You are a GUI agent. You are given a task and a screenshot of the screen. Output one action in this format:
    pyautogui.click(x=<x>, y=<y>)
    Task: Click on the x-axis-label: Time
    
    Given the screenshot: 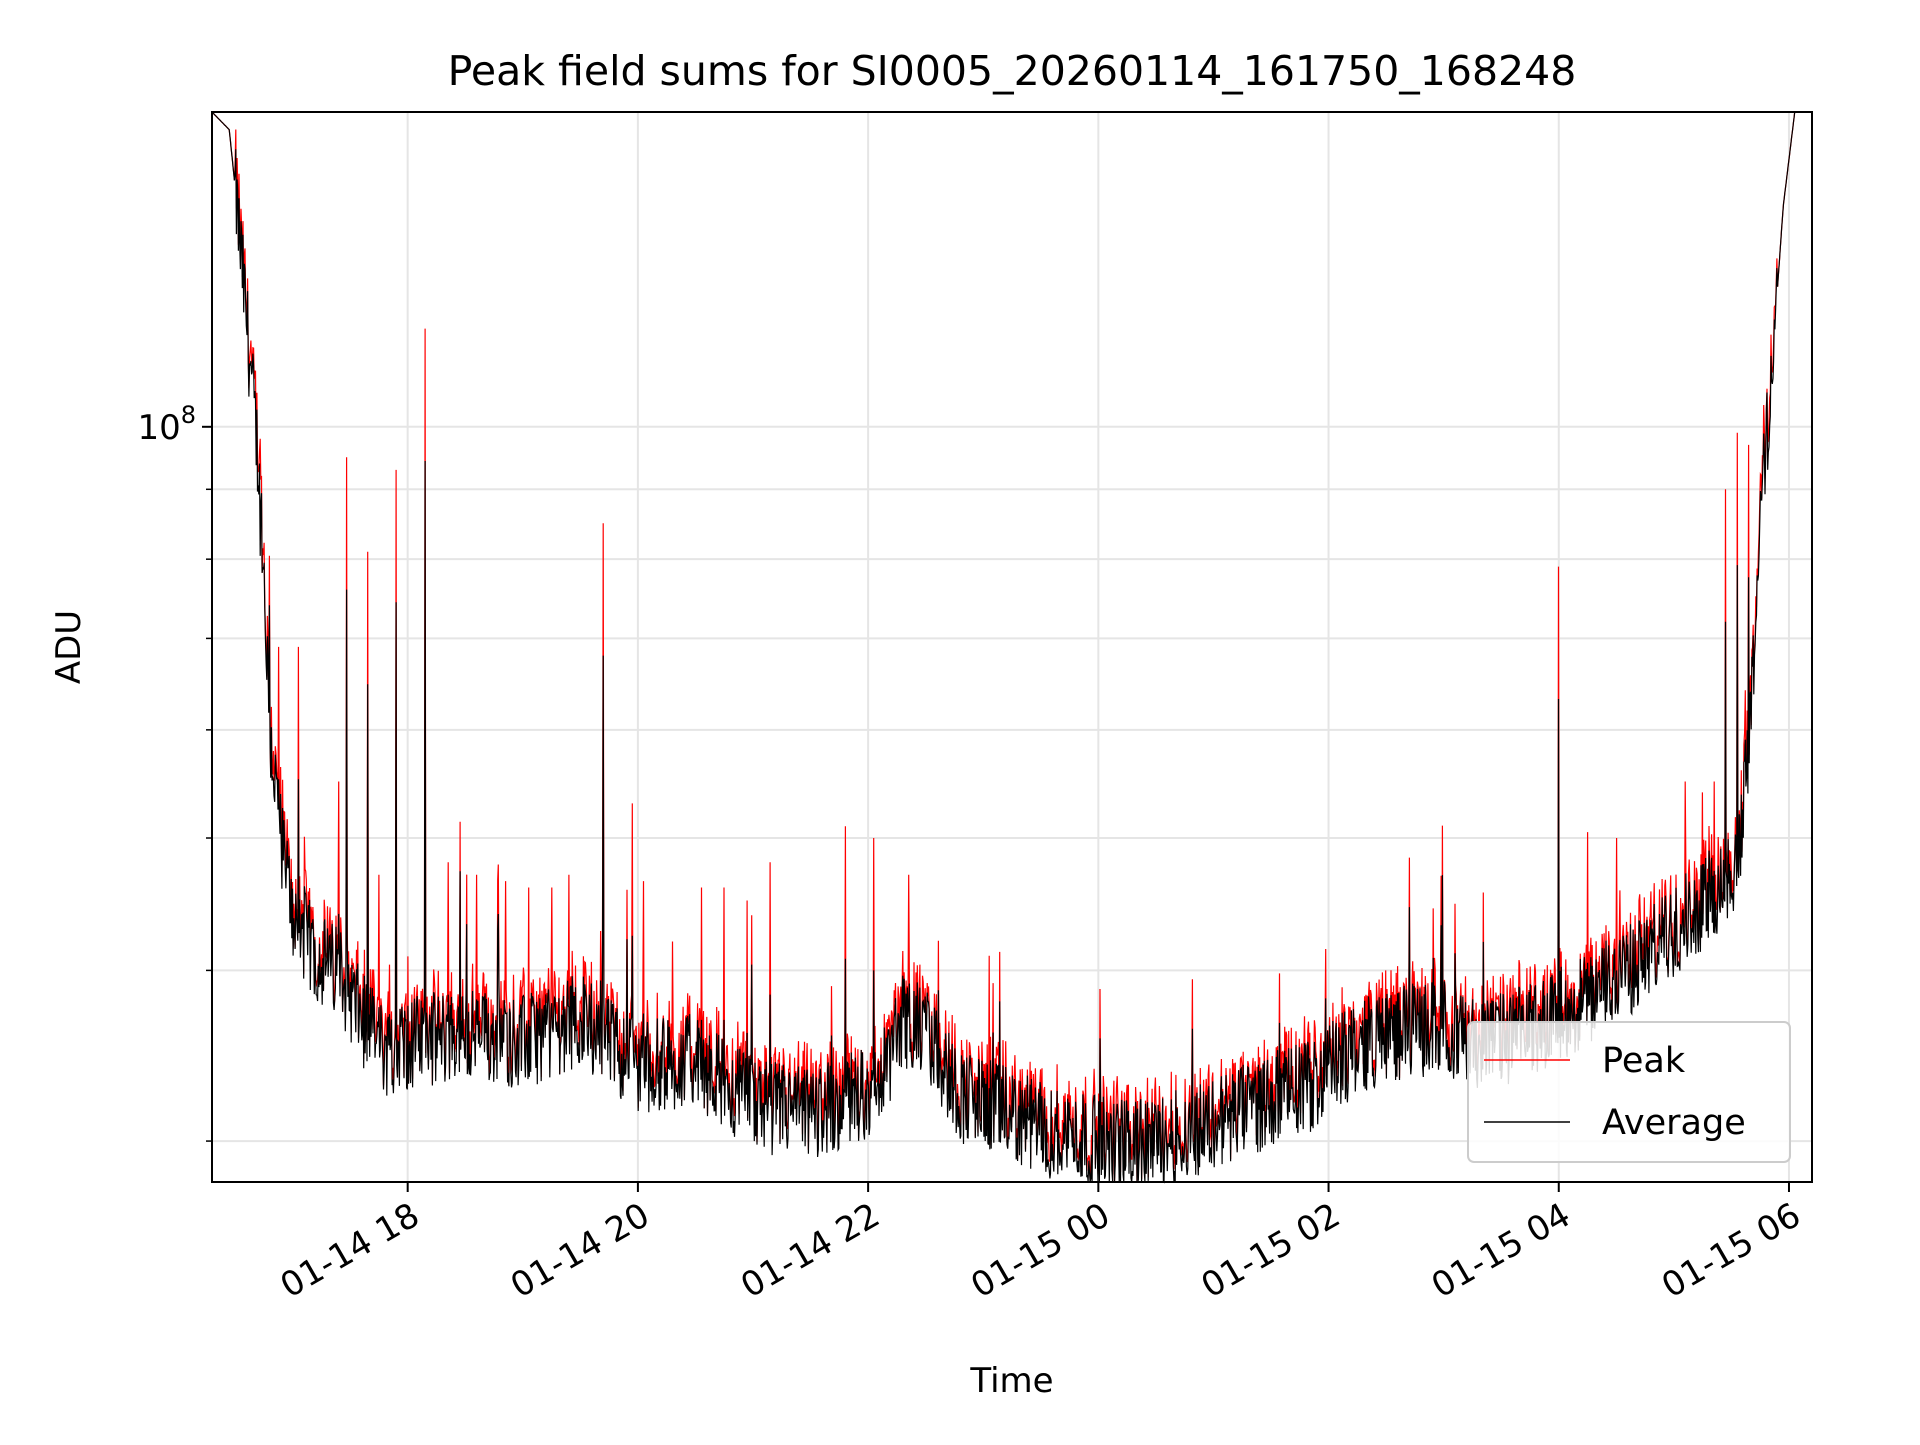 What is the action you would take?
    pyautogui.click(x=1011, y=1381)
    